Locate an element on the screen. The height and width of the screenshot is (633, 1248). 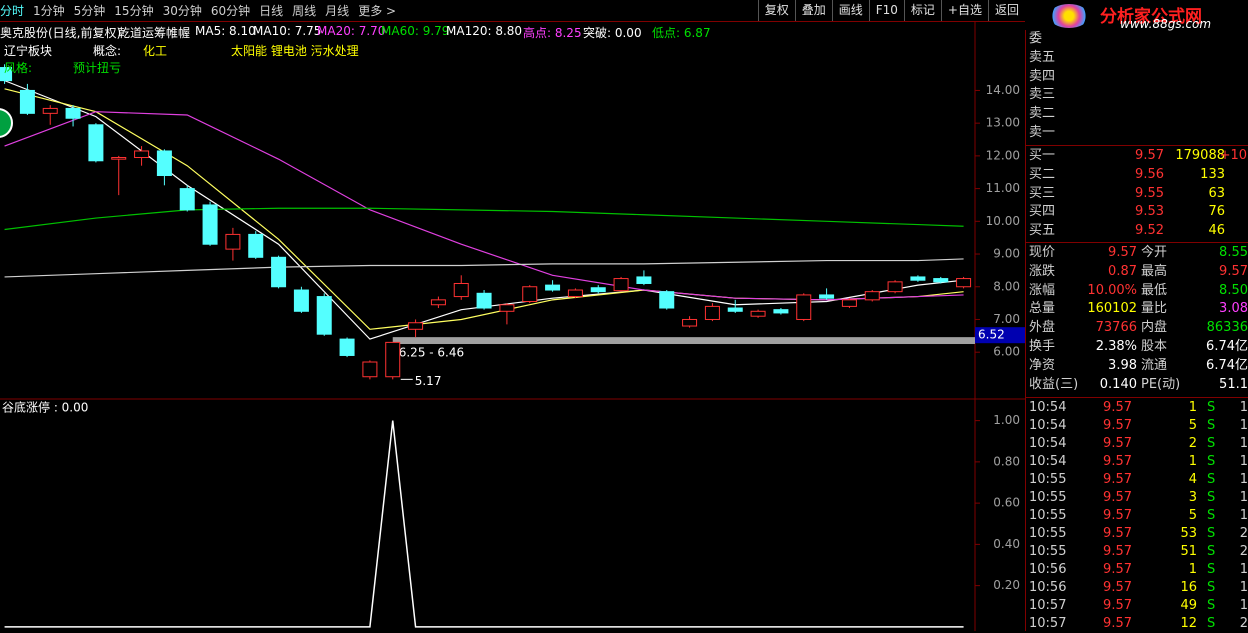
period-tab: 更多 > is located at coordinates (377, 11).